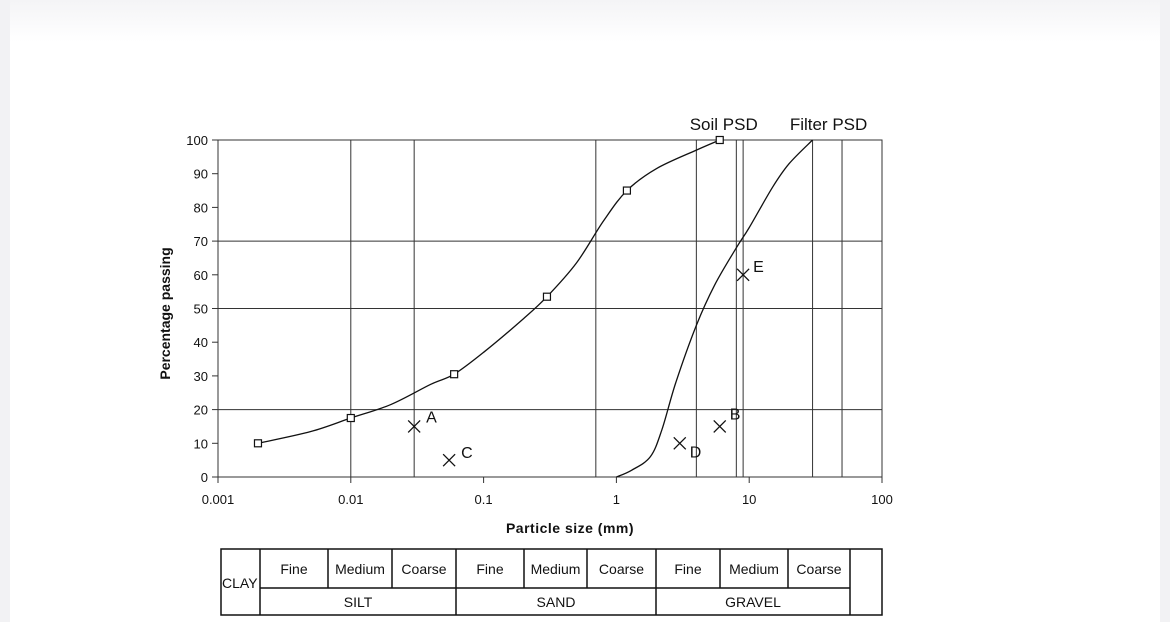 The height and width of the screenshot is (622, 1170). What do you see at coordinates (201, 207) in the screenshot?
I see `y-tick-label: 80` at bounding box center [201, 207].